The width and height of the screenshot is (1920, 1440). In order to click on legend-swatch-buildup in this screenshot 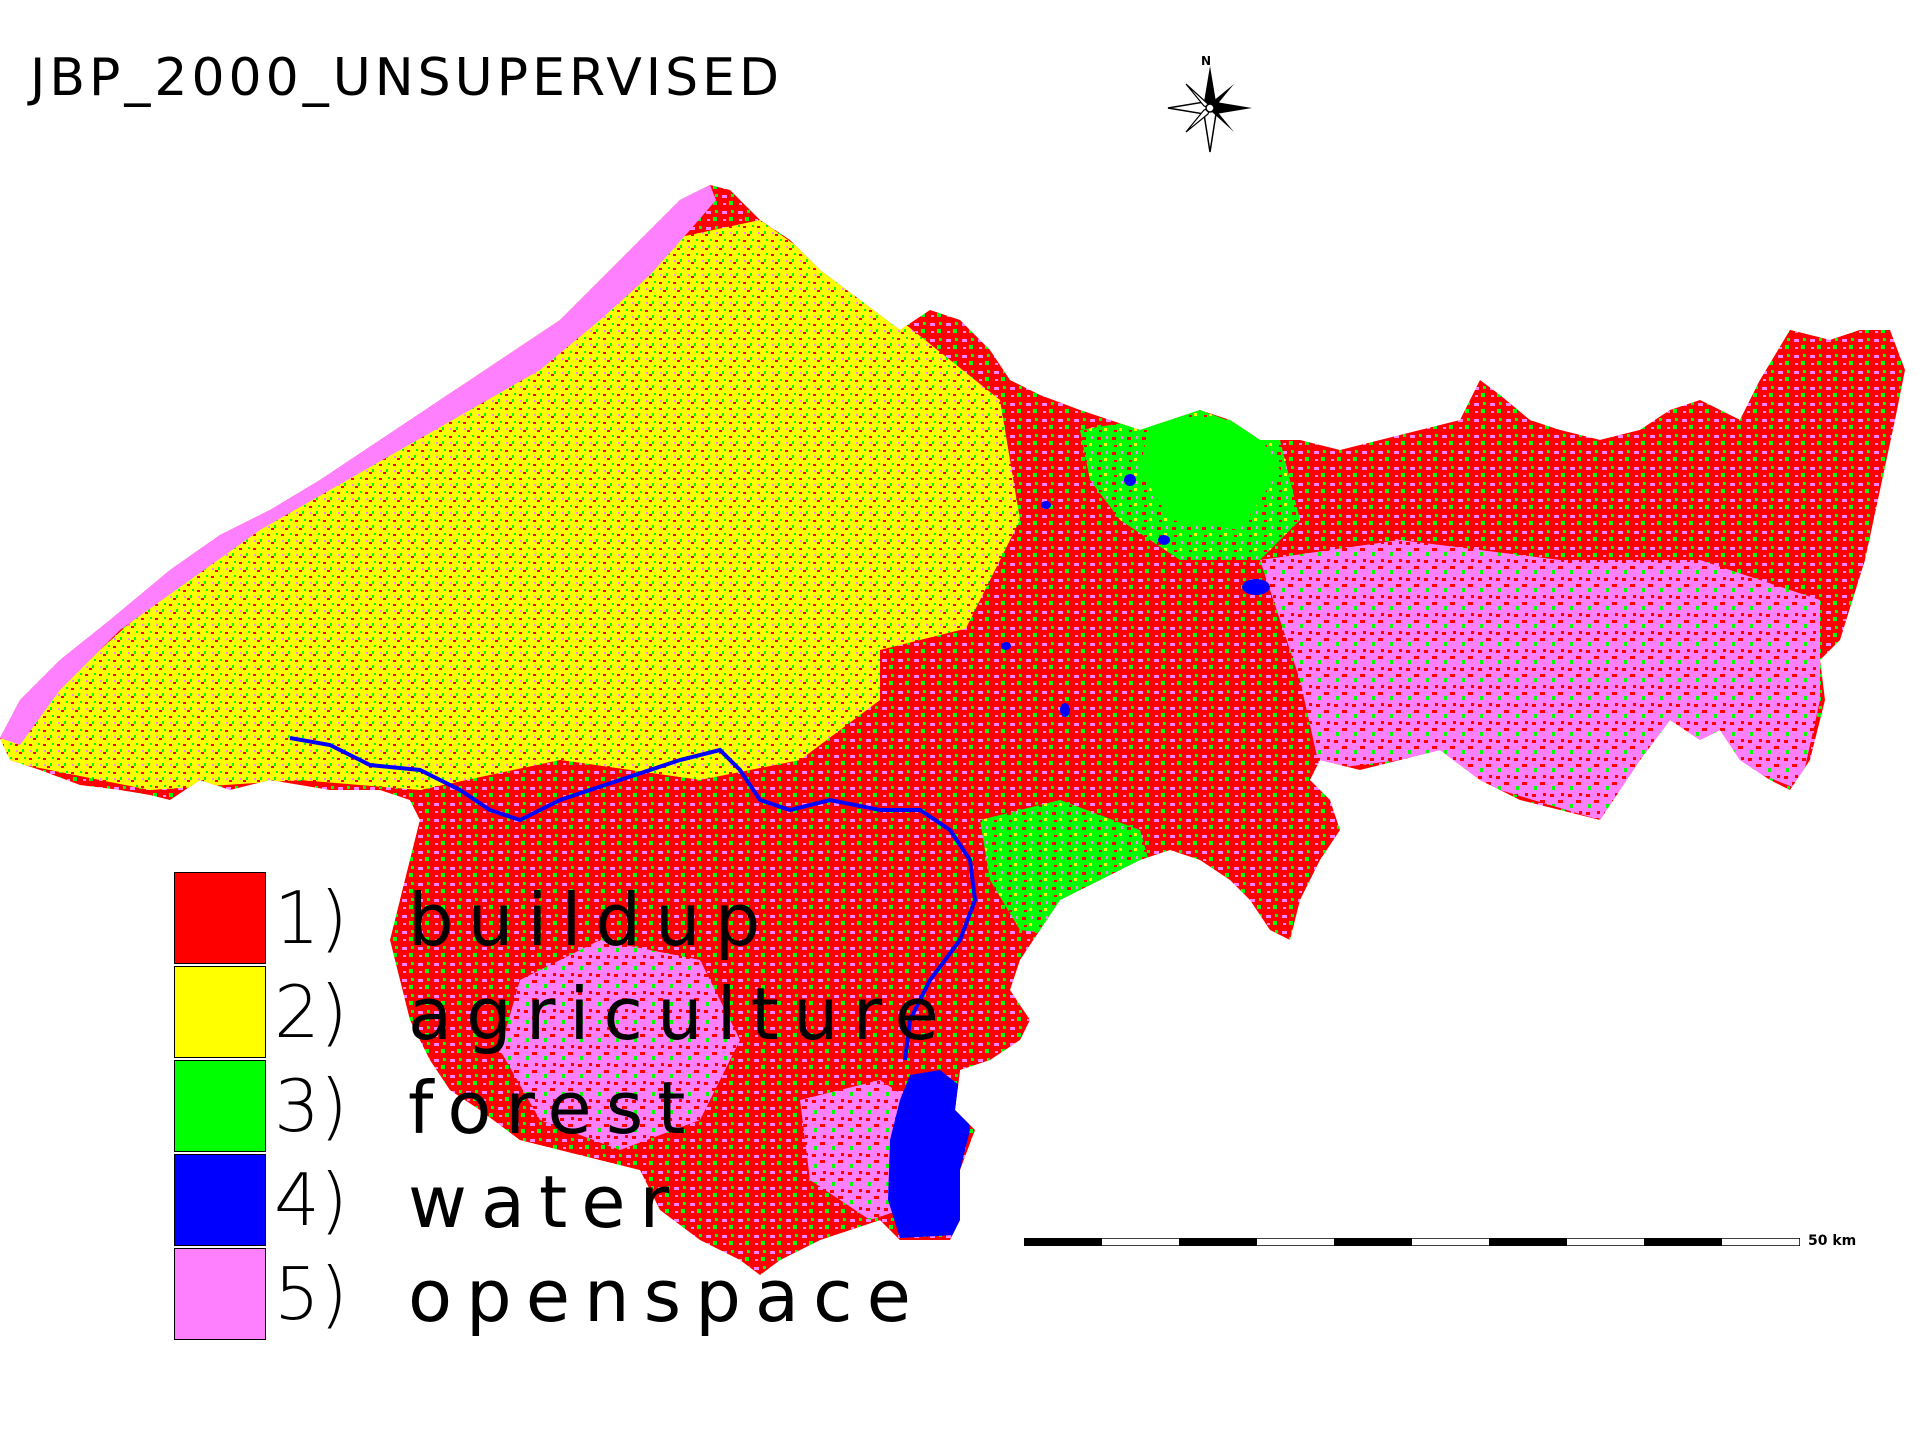, I will do `click(220, 918)`.